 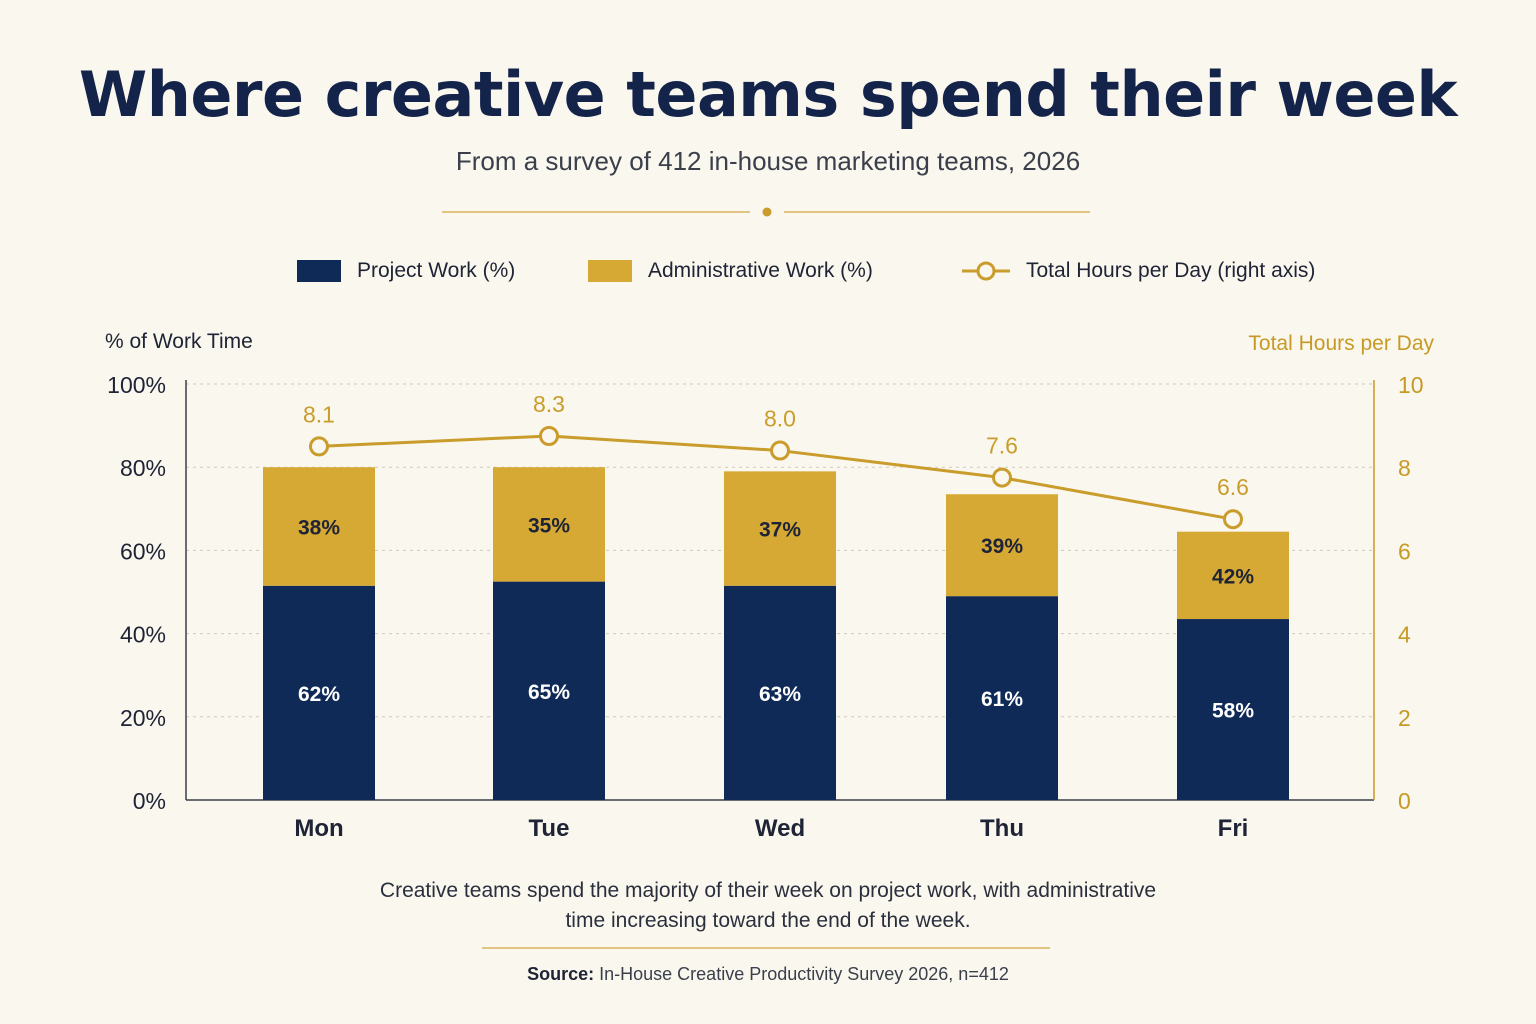 What do you see at coordinates (318, 828) in the screenshot?
I see `x-tick-label: Mon` at bounding box center [318, 828].